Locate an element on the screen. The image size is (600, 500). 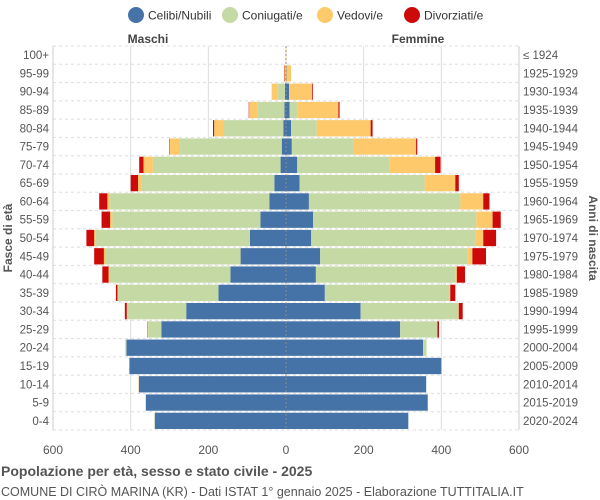
birth-year-label: 1970-1974 is located at coordinates (551, 239).